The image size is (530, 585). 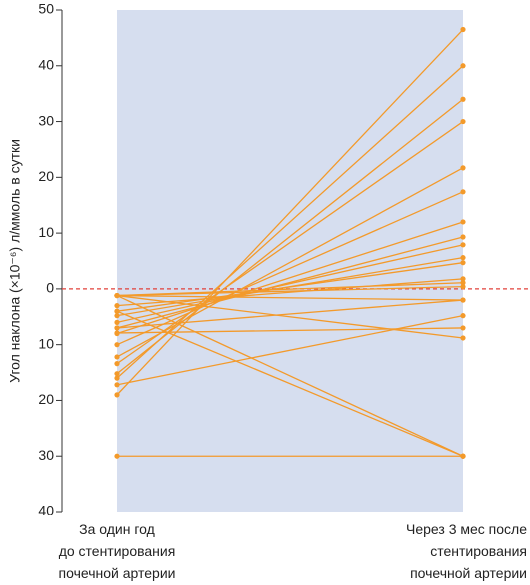 What do you see at coordinates (50, 288) in the screenshot?
I see `y-tick-label: 0` at bounding box center [50, 288].